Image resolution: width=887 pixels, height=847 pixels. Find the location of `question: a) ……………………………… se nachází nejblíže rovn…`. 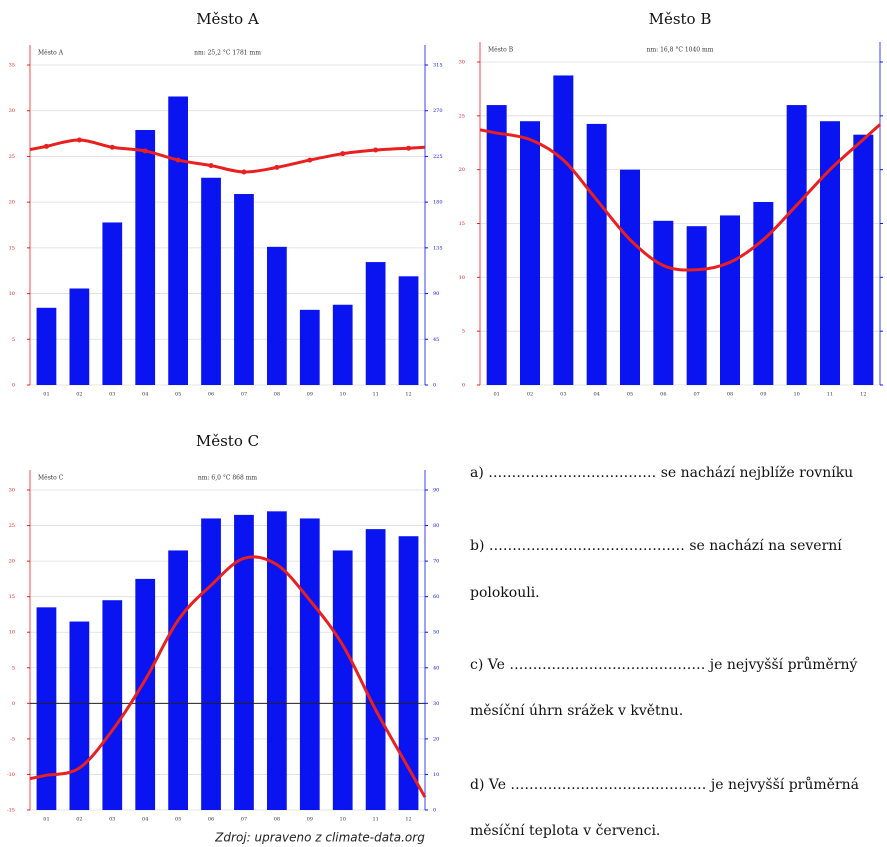

question: a) ……………………………… se nachází nejblíže rovn… is located at coordinates (662, 473).